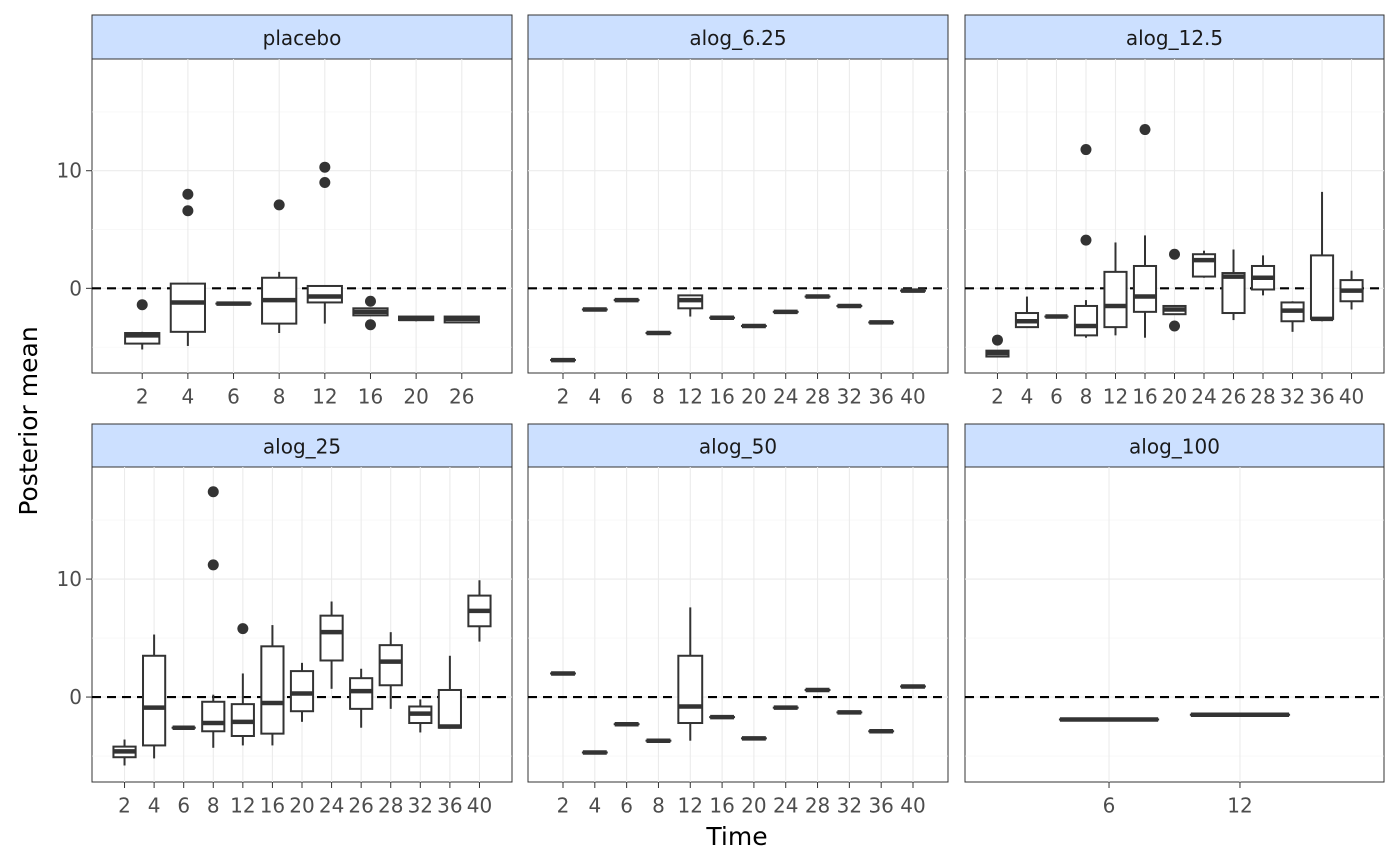 The height and width of the screenshot is (866, 1400). What do you see at coordinates (1174, 447) in the screenshot?
I see `facet-strip-label: alog_100` at bounding box center [1174, 447].